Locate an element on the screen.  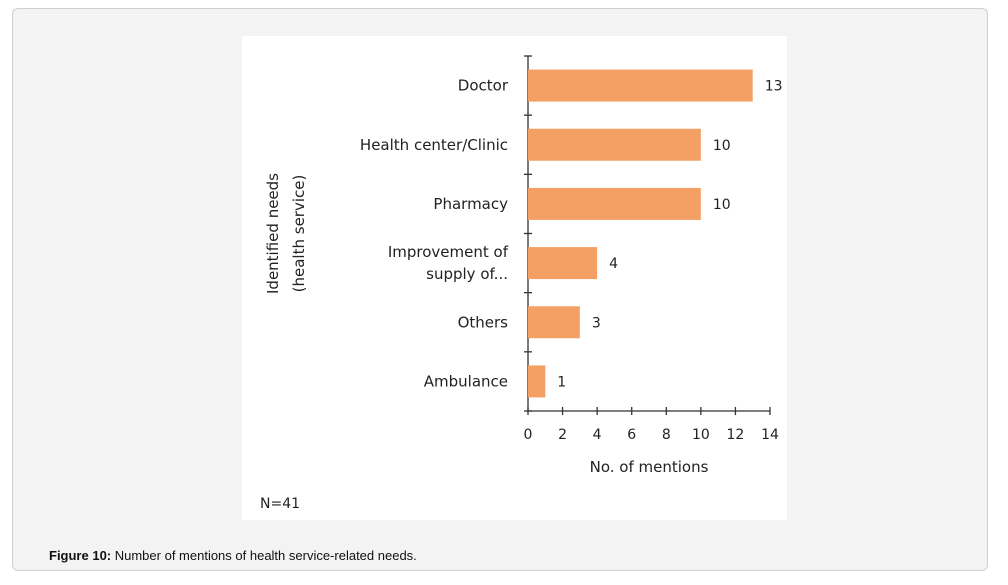
bar-value-label: 3 is located at coordinates (596, 323).